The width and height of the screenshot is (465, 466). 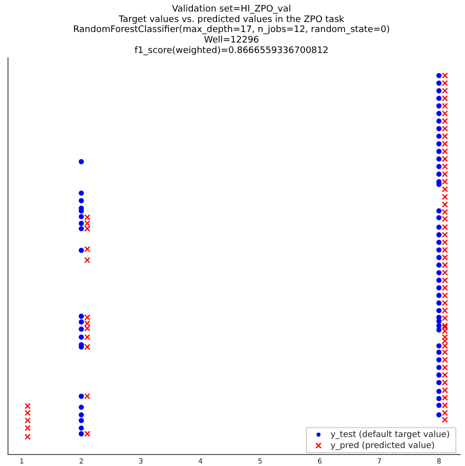 I want to click on legend-label: y_pred (predicted value), so click(x=382, y=445).